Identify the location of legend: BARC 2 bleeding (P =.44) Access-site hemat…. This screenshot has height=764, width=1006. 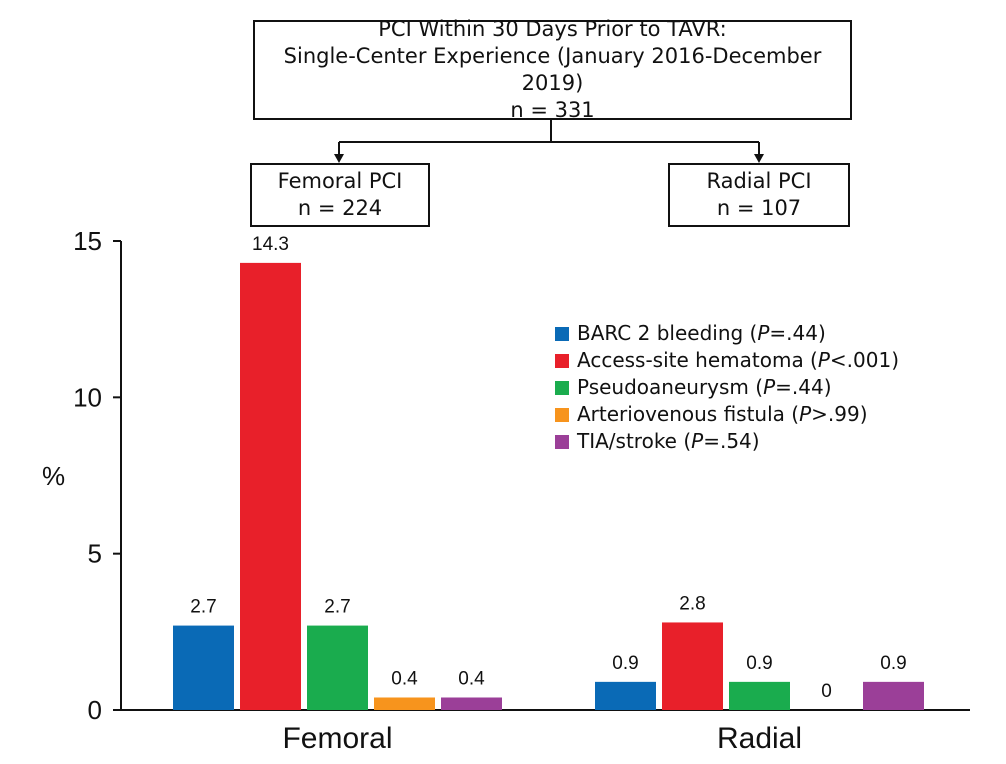
(727, 387).